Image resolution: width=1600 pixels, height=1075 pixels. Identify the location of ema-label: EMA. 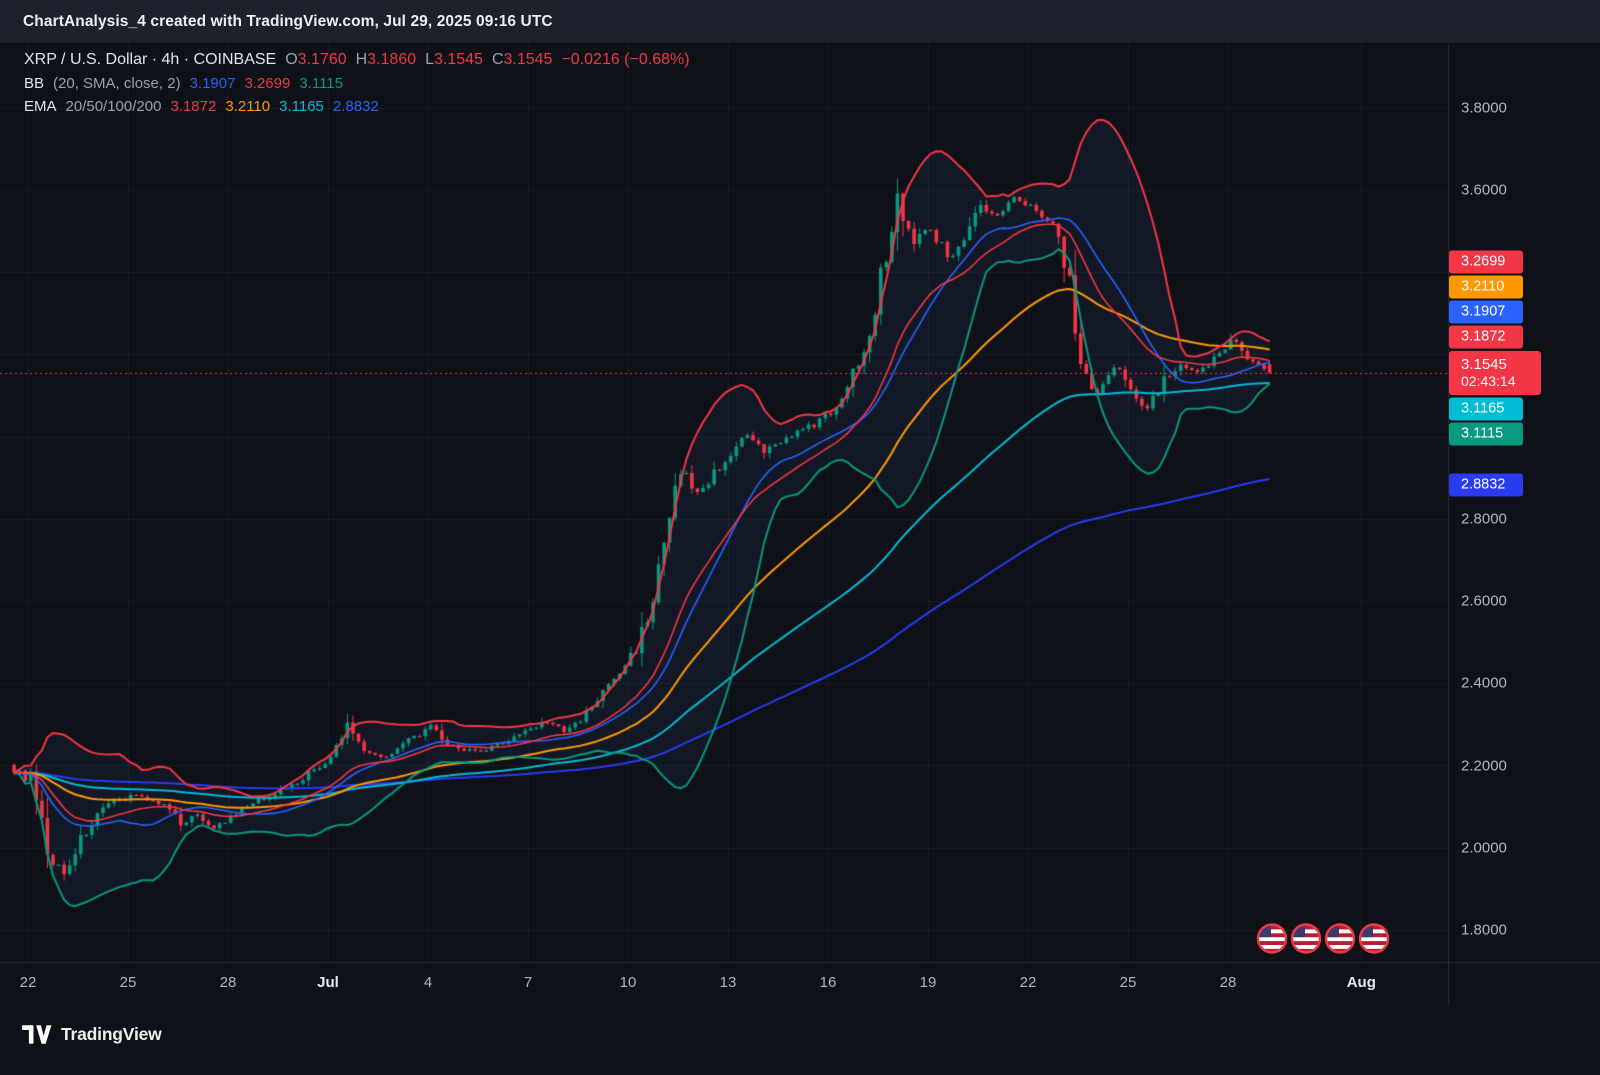
(40, 106).